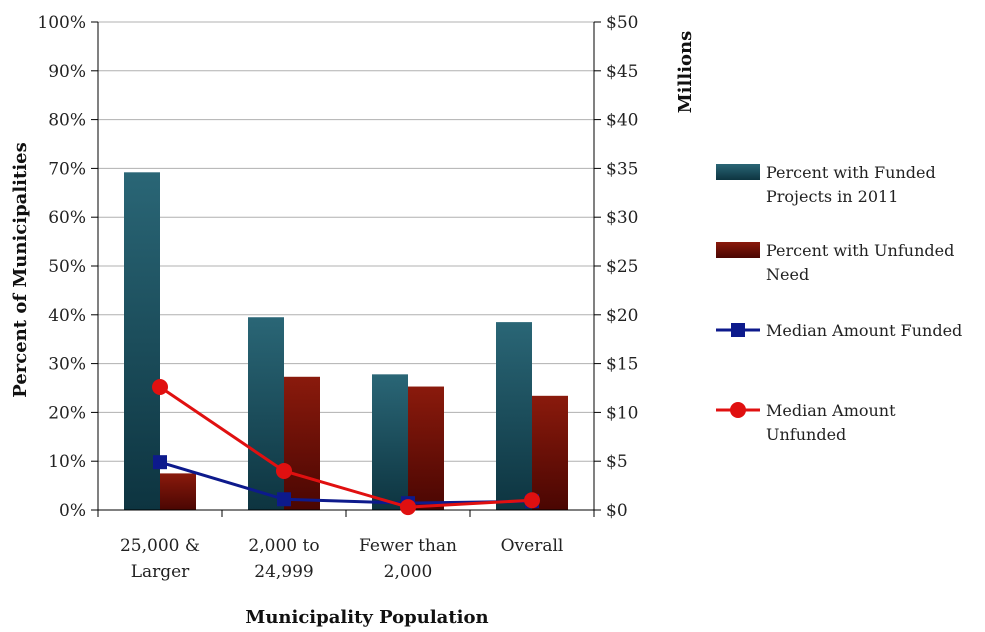 The image size is (985, 632). Describe the element at coordinates (622, 267) in the screenshot. I see `y2-tick-label: $25` at that location.